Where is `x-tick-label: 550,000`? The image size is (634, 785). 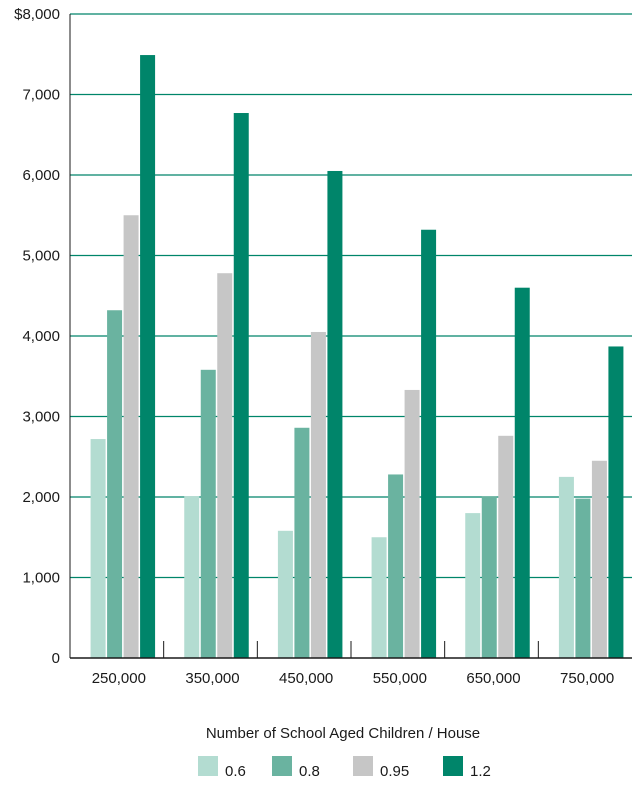 x-tick-label: 550,000 is located at coordinates (400, 678).